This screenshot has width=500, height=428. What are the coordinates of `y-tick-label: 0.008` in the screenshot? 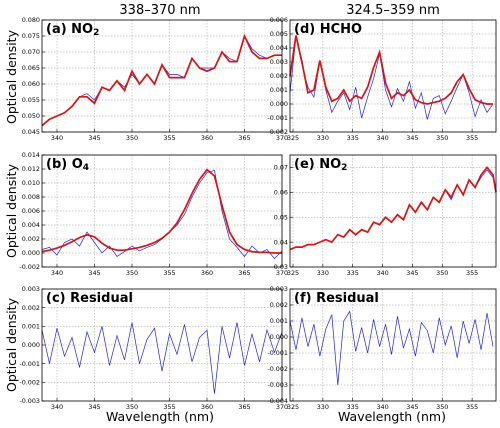 It's located at (31, 197).